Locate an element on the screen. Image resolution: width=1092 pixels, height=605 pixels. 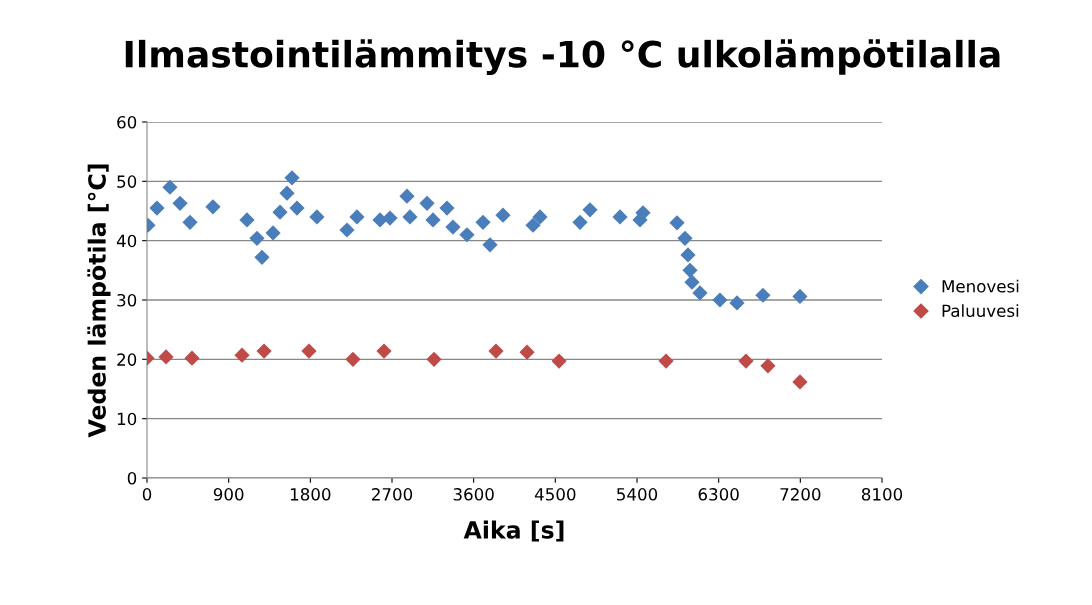
y-tick-label: 50 is located at coordinates (127, 181).